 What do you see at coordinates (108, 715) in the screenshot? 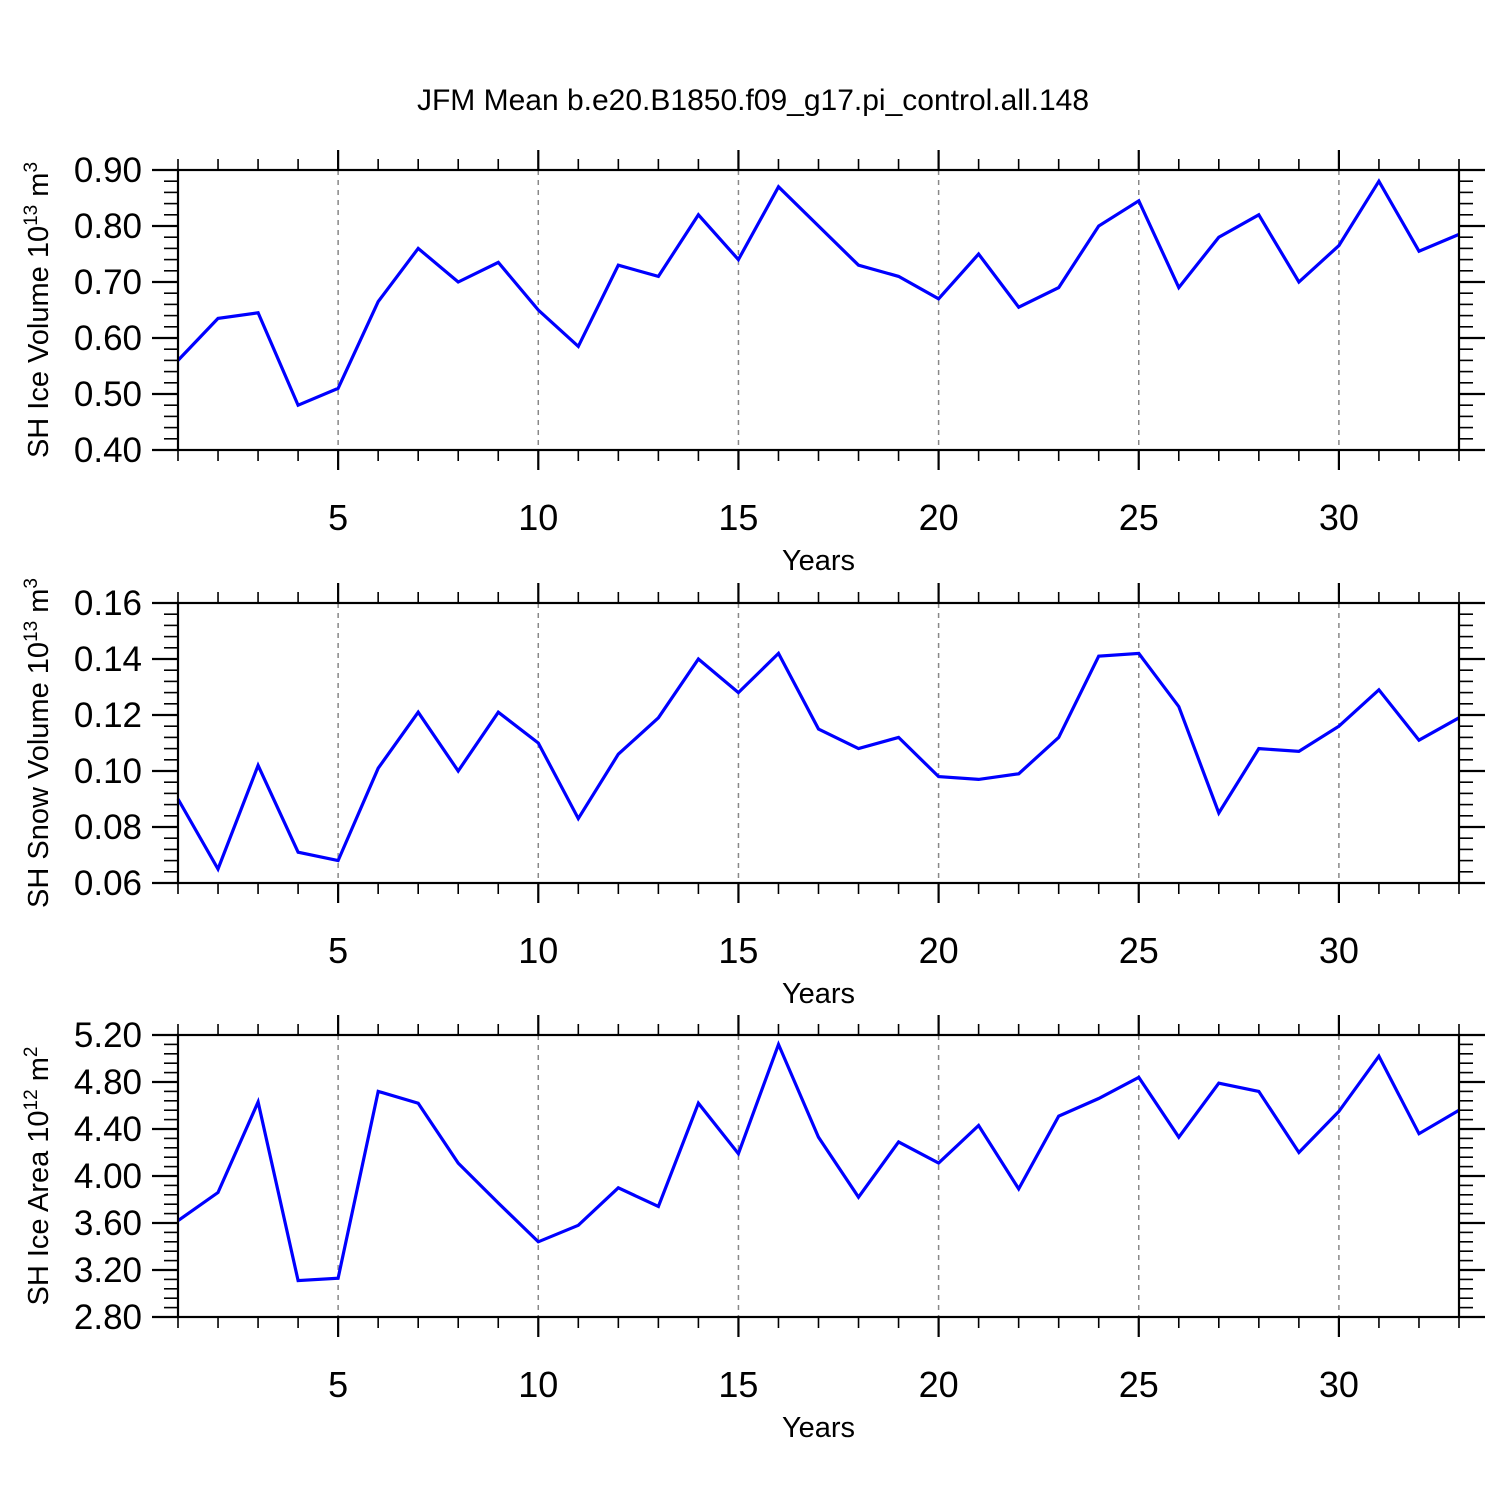
I see `y-tick-label: 0.12` at bounding box center [108, 715].